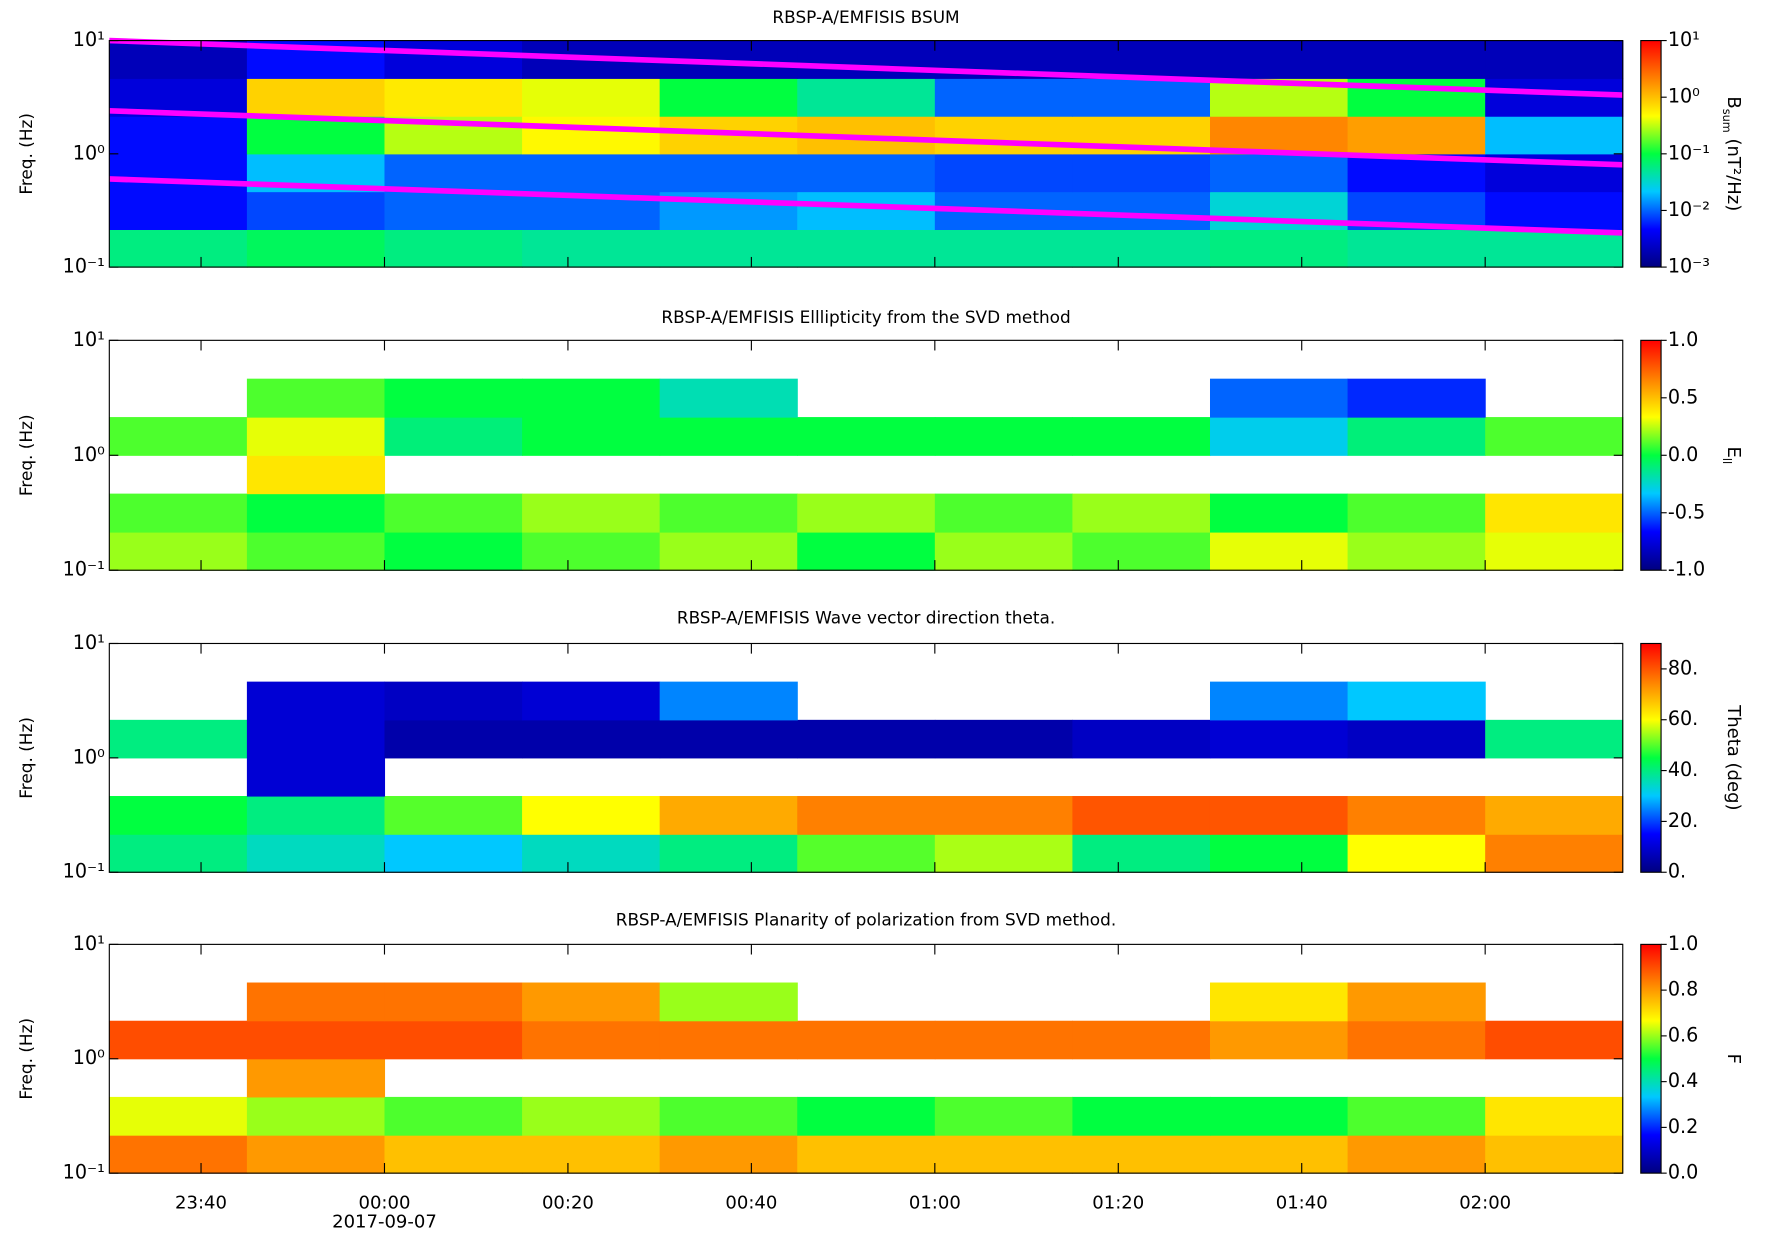  I want to click on x-tick-label: 01:40, so click(1302, 1203).